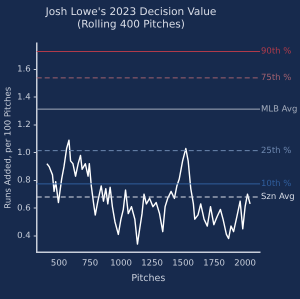 This screenshot has height=299, width=300. I want to click on ref-line-label: 25th %, so click(276, 151).